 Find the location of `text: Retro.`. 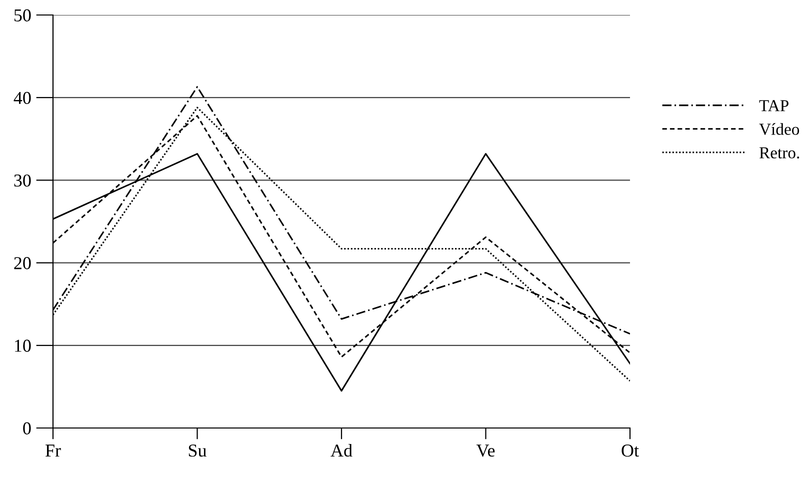

text: Retro. is located at coordinates (779, 152).